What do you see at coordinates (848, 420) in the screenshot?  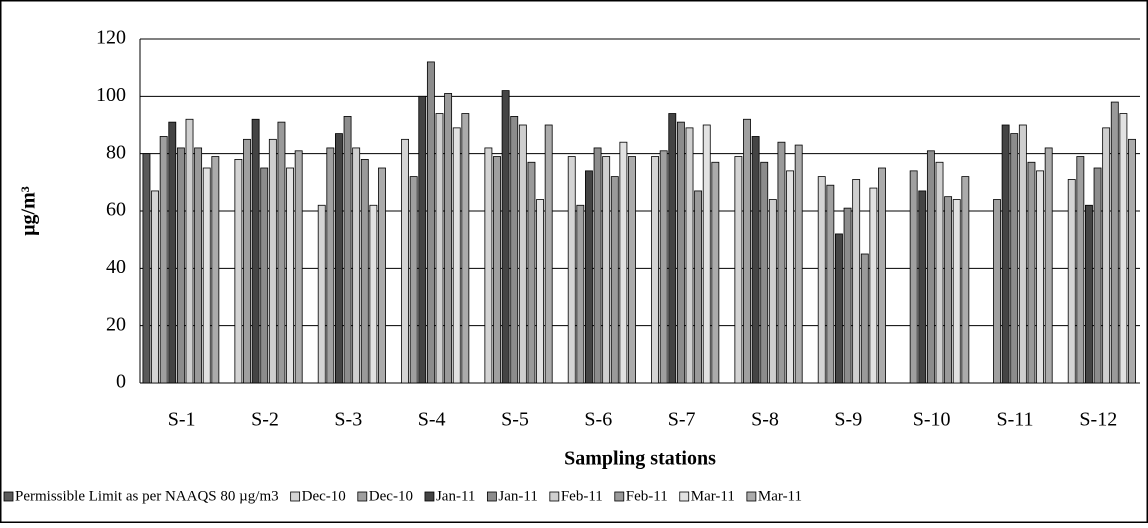 I see `x-tick-label: S-9` at bounding box center [848, 420].